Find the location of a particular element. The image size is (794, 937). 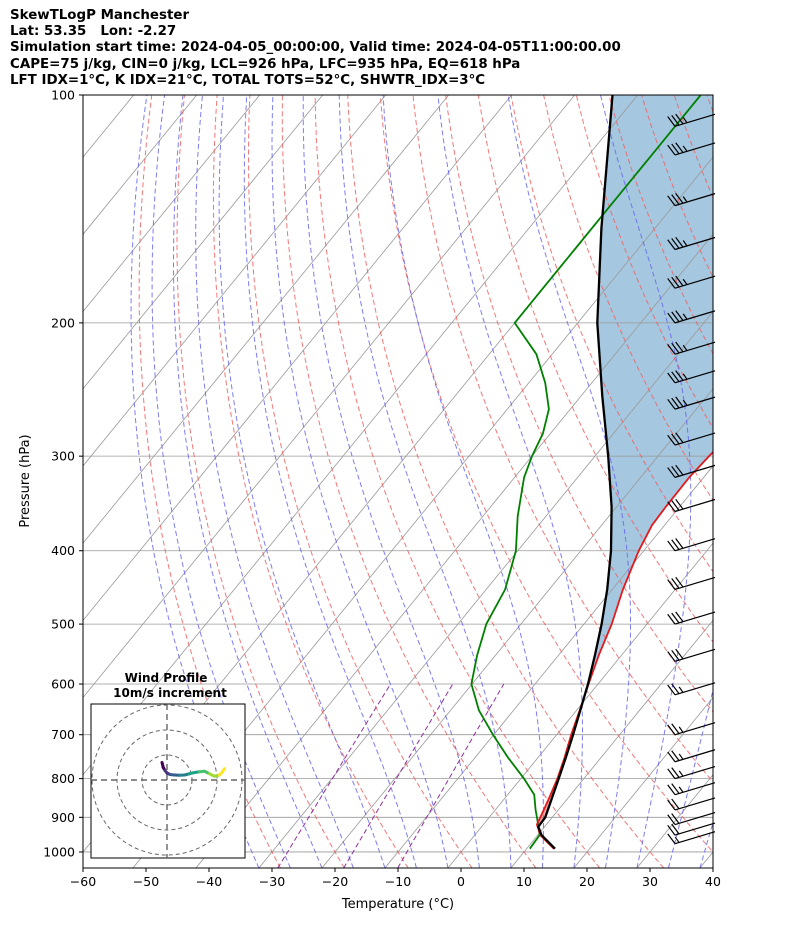

y-tick-label: 100 is located at coordinates (63, 95).